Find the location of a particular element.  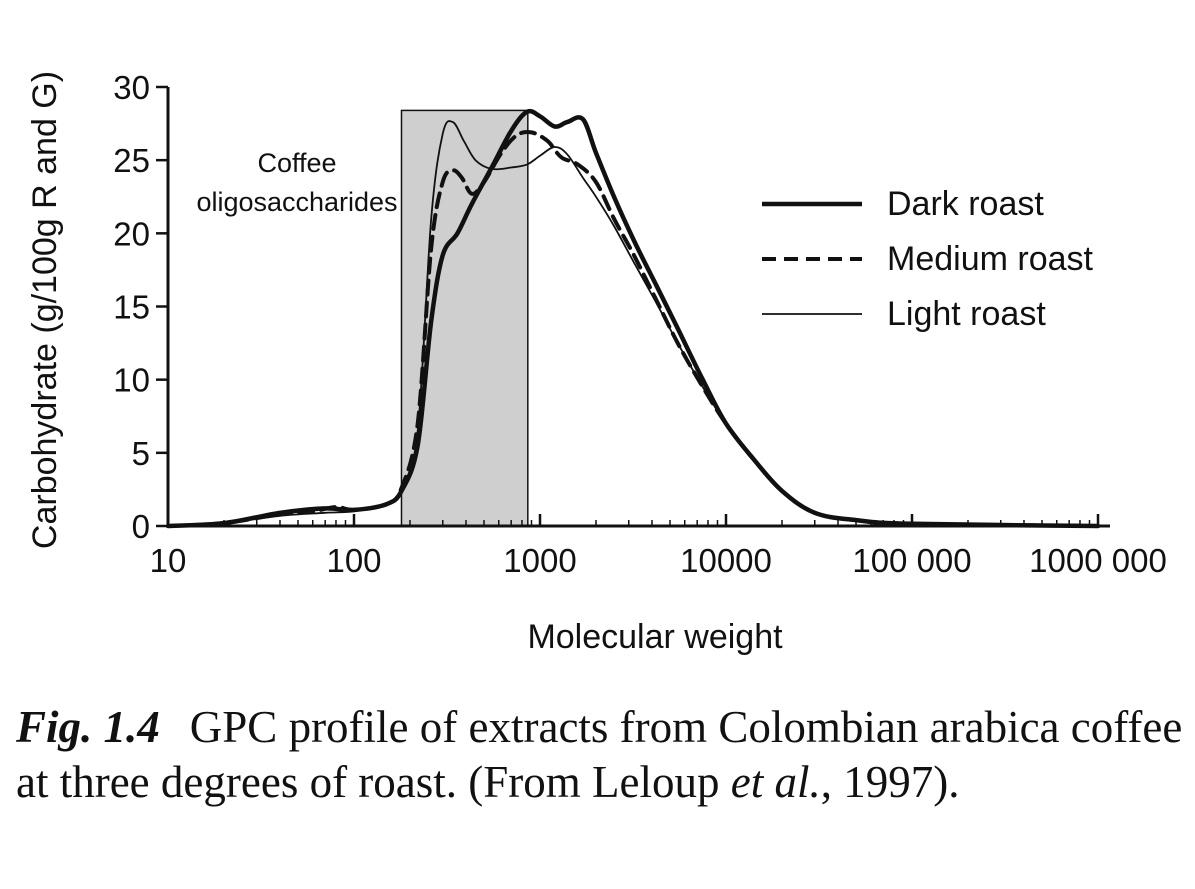

y-tick-label: 10 is located at coordinates (131, 380).